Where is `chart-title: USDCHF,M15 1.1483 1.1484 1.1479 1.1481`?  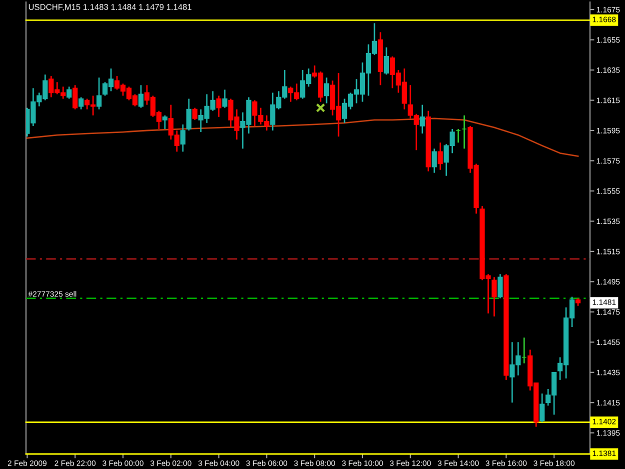
chart-title: USDCHF,M15 1.1483 1.1484 1.1479 1.1481 is located at coordinates (110, 7).